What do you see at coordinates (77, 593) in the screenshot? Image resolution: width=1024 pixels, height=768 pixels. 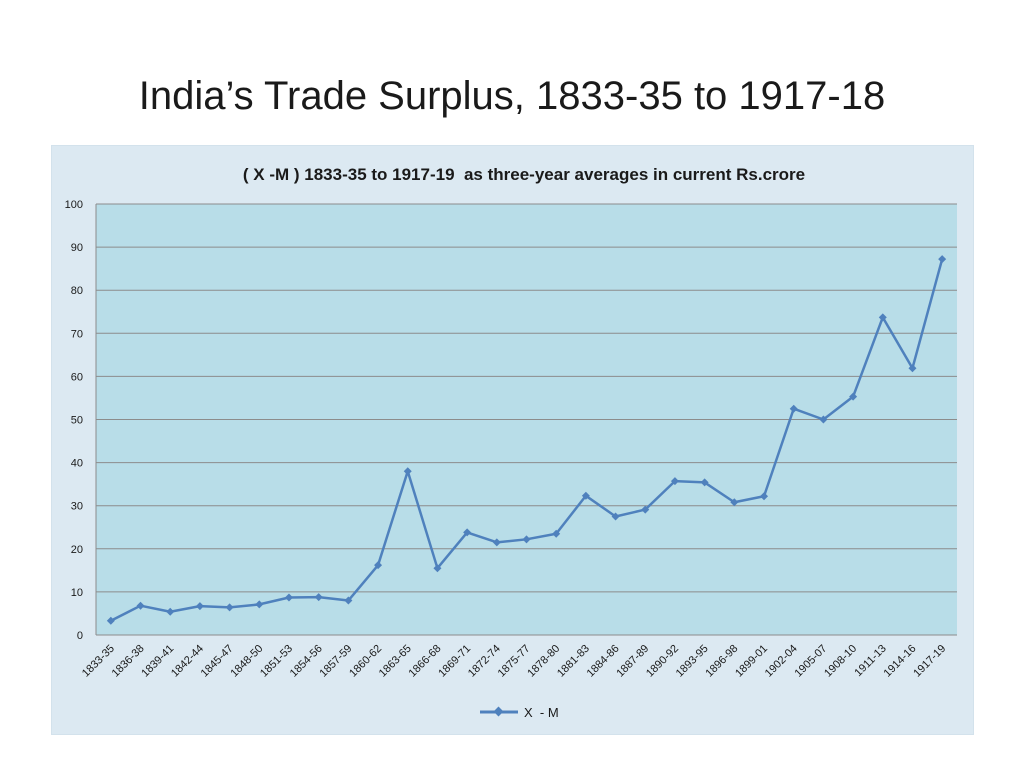 I see `y-tick-label: 10` at bounding box center [77, 593].